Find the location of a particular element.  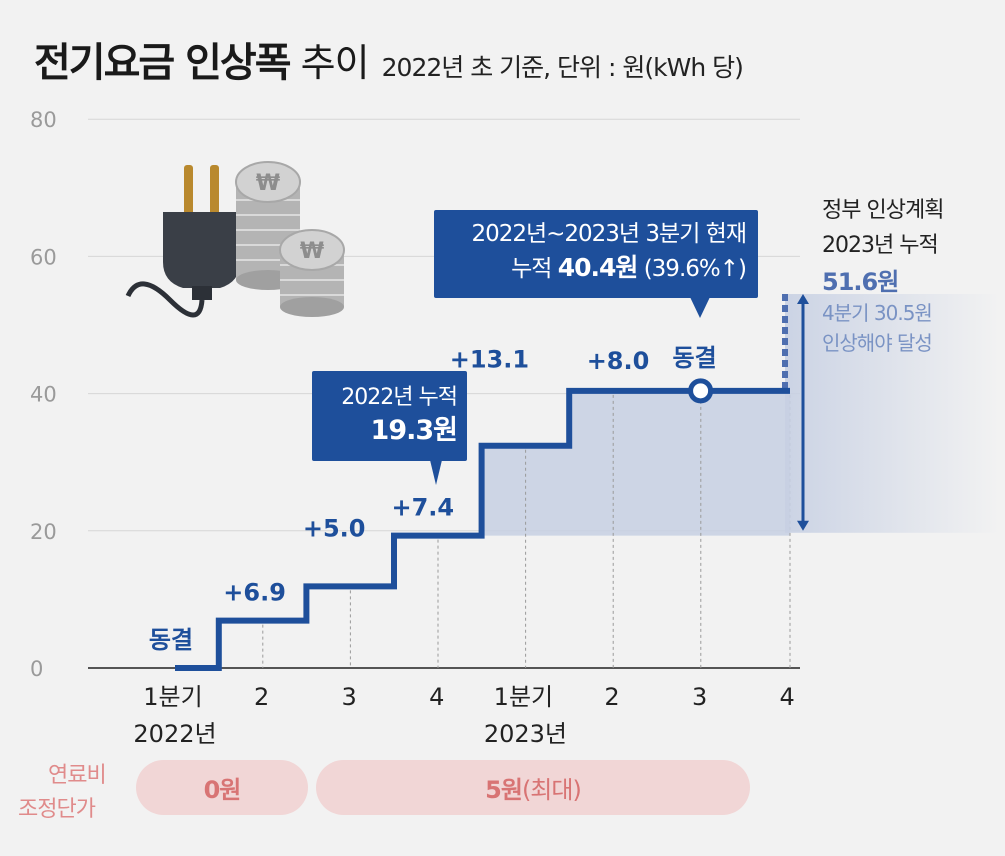

callout-2022-pointer is located at coordinates (436, 472).